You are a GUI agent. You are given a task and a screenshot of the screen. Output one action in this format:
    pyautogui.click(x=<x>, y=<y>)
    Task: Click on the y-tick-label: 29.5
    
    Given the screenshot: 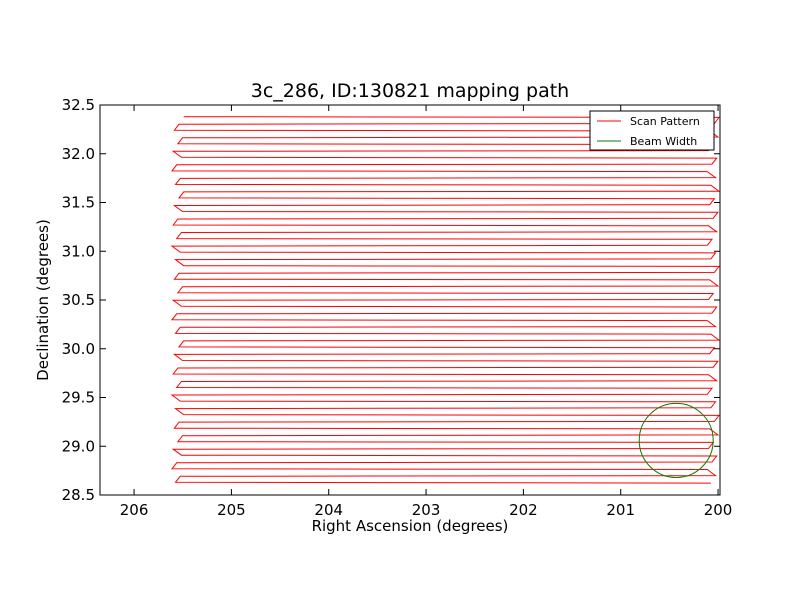 What is the action you would take?
    pyautogui.click(x=78, y=398)
    